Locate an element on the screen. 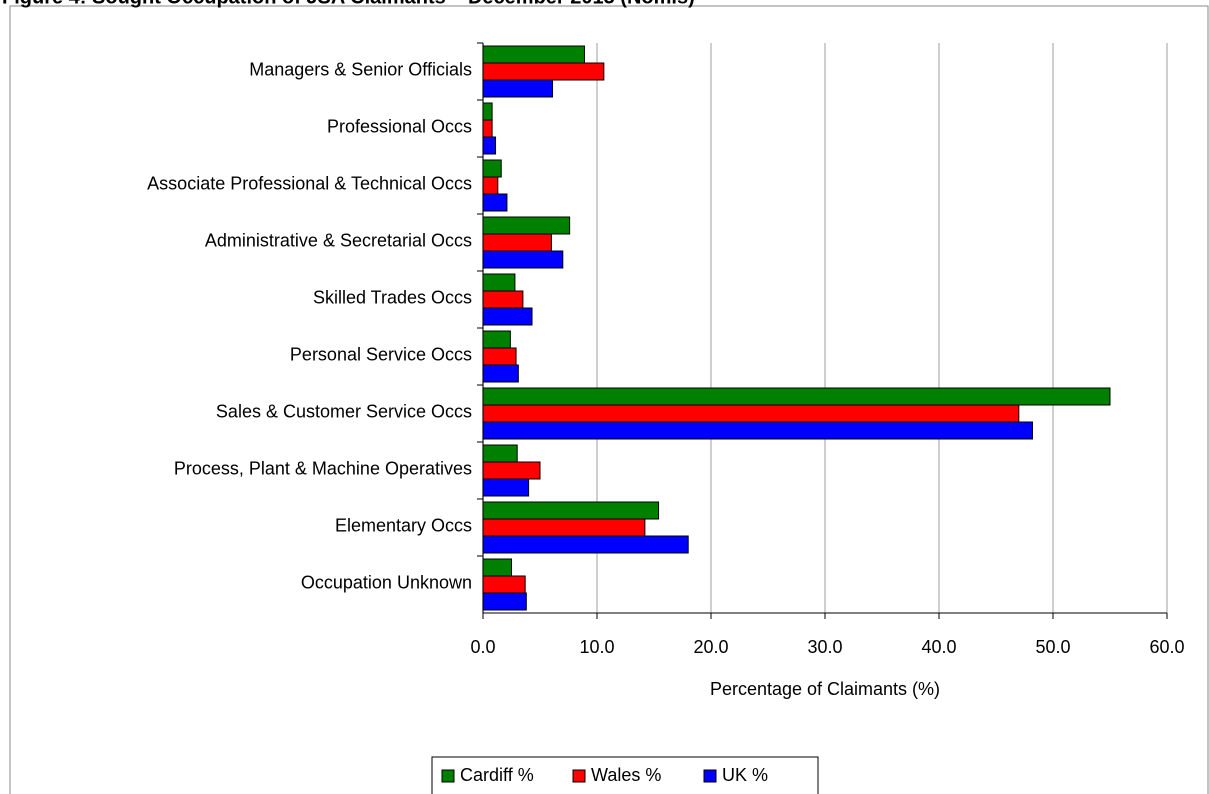 This screenshot has height=794, width=1209. legend-box is located at coordinates (625, 775).